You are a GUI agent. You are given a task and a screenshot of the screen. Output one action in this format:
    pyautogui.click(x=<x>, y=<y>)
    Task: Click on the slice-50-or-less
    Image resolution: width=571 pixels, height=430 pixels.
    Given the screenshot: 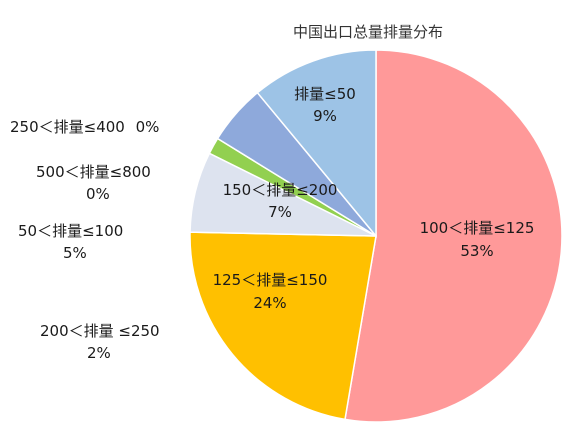 What is the action you would take?
    pyautogui.click(x=316, y=144)
    